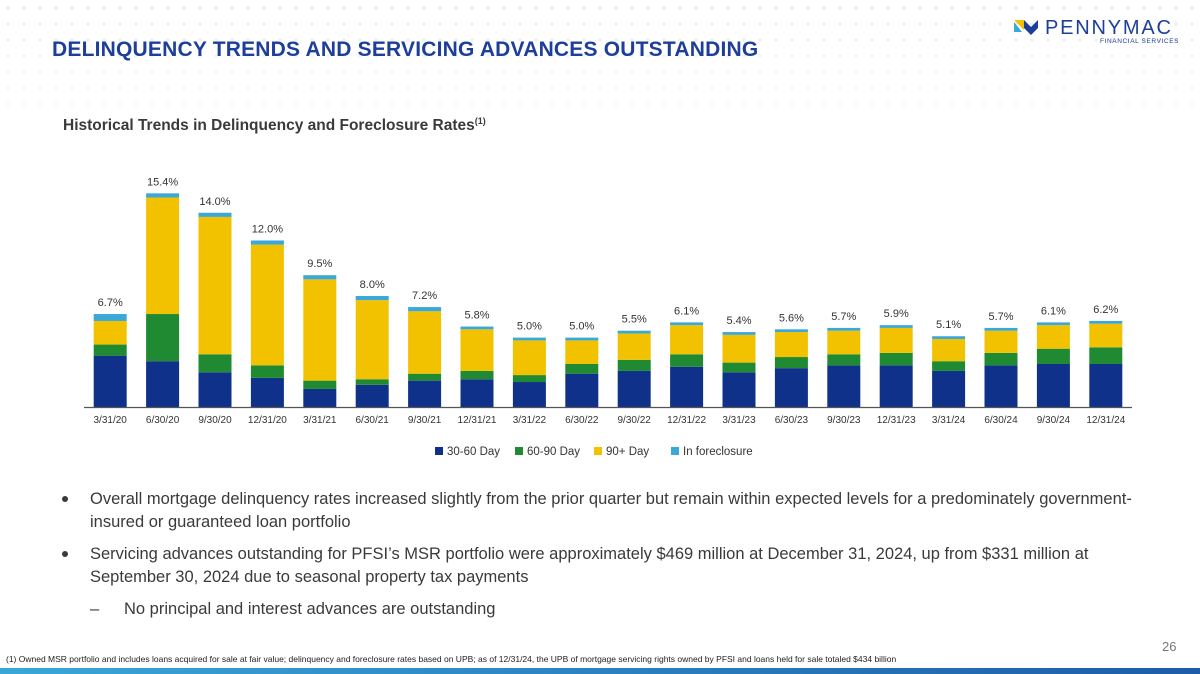 Image resolution: width=1200 pixels, height=674 pixels. I want to click on x-tick-label: 3/31/22, so click(530, 420).